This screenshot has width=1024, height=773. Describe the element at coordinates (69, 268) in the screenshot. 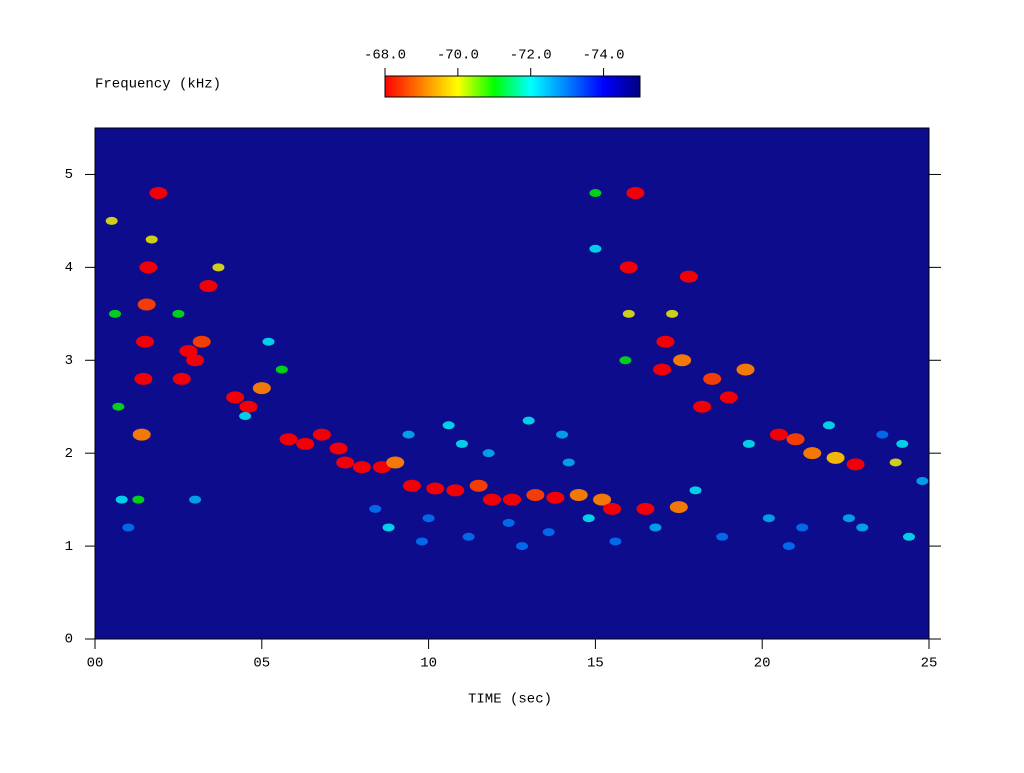

I see `y-tick-label: 4` at that location.